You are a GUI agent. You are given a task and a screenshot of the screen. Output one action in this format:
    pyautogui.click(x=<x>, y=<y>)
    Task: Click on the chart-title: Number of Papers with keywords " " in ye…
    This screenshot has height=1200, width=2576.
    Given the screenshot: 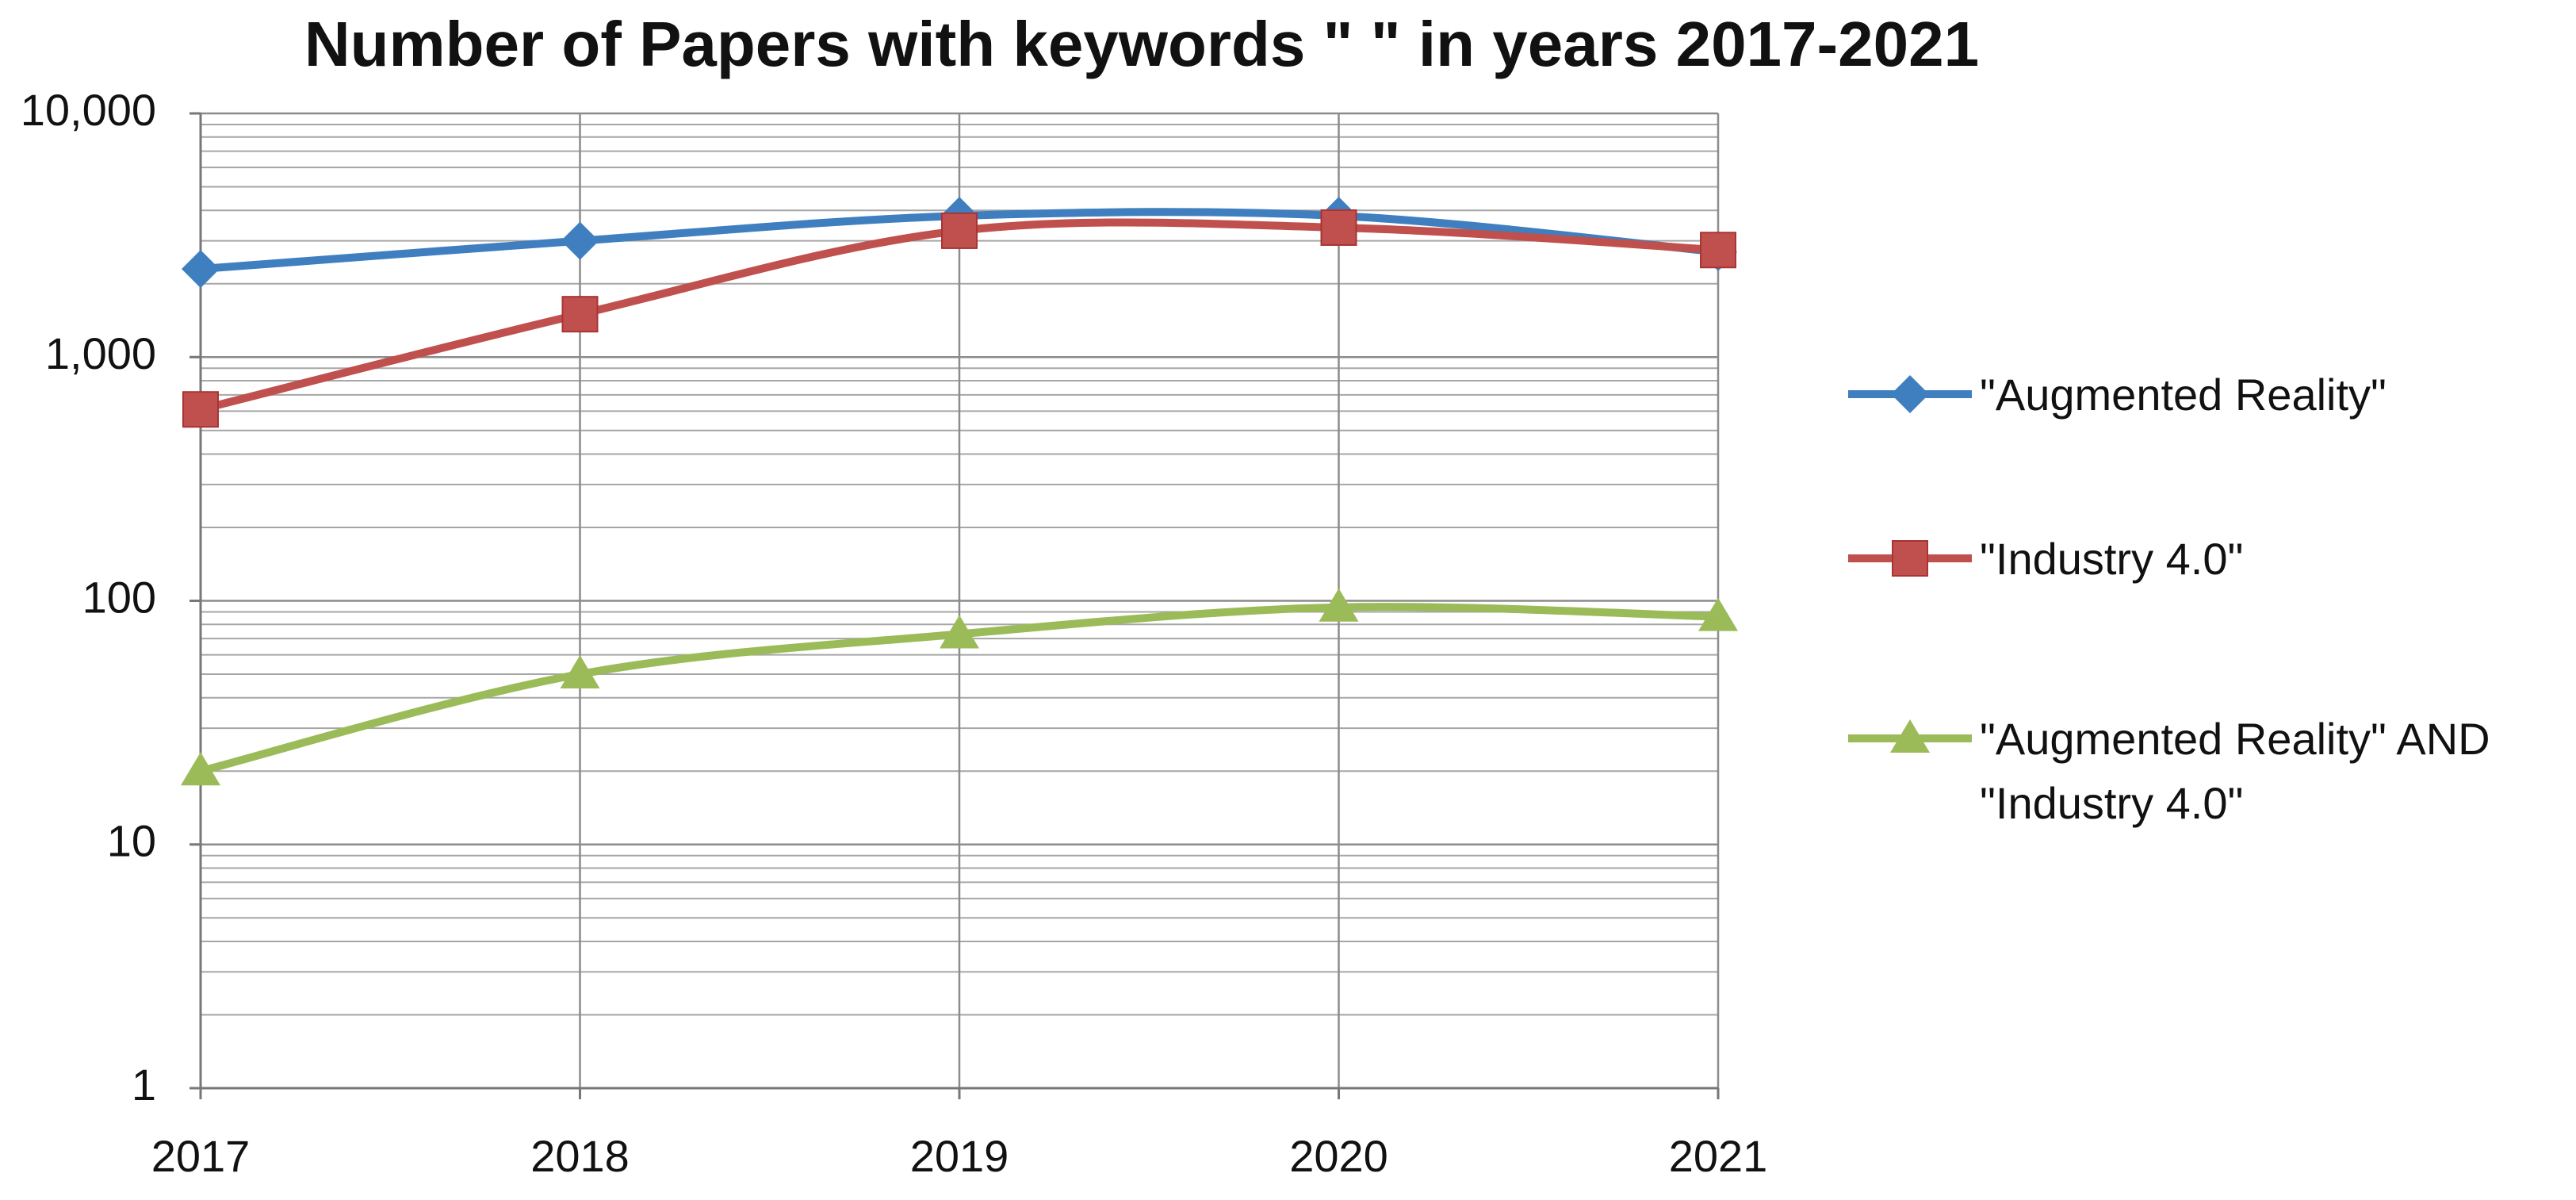 What is the action you would take?
    pyautogui.click(x=1141, y=44)
    